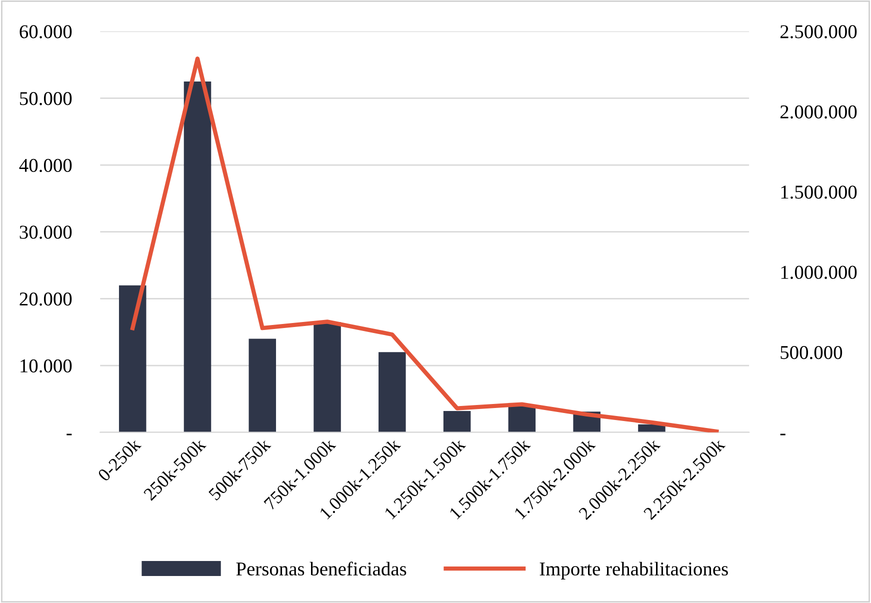  Describe the element at coordinates (46, 232) in the screenshot. I see `y-tick-label: 30.000` at that location.